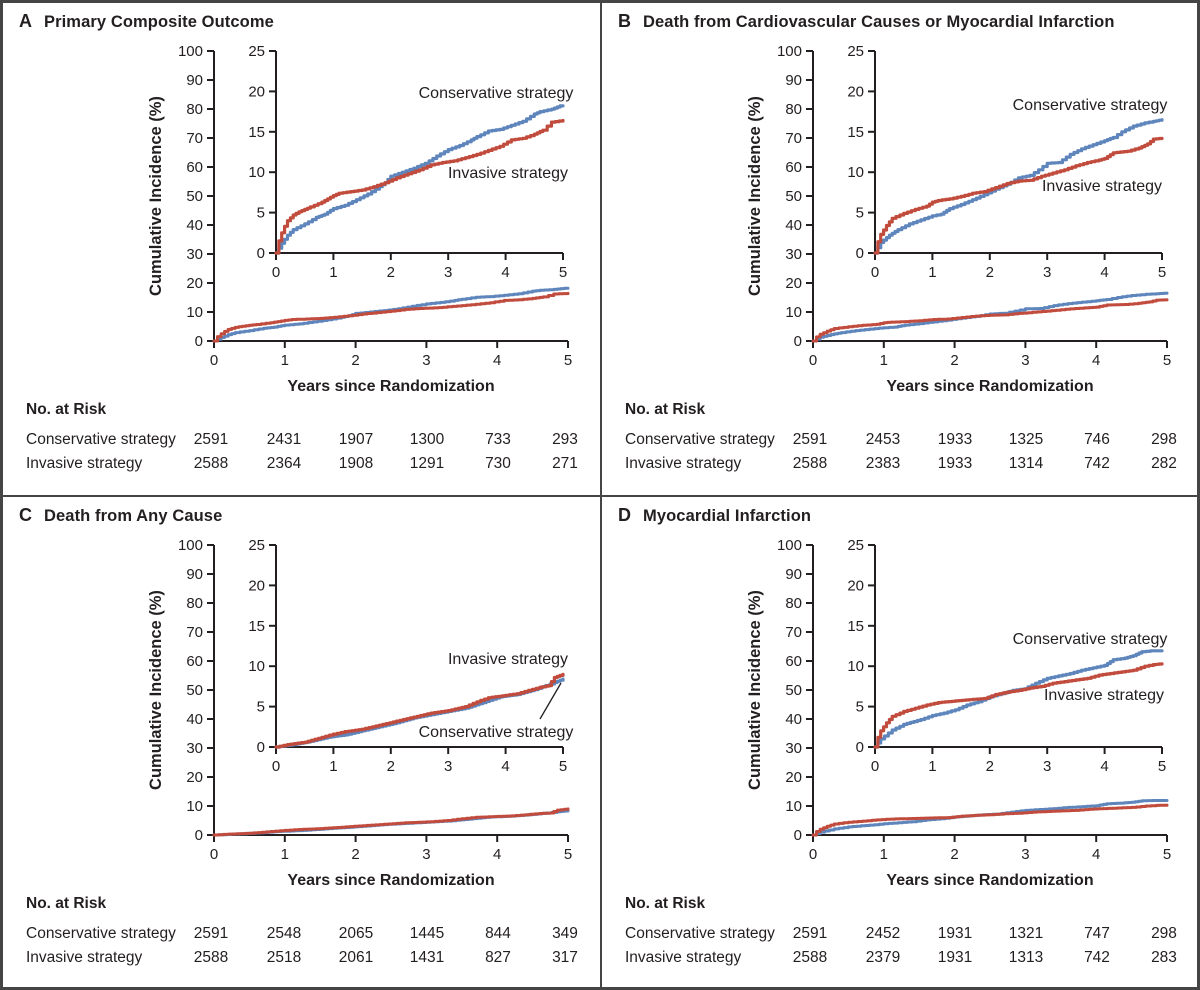  I want to click on panel-a-inset-ytick-label: 5, so click(261, 213).